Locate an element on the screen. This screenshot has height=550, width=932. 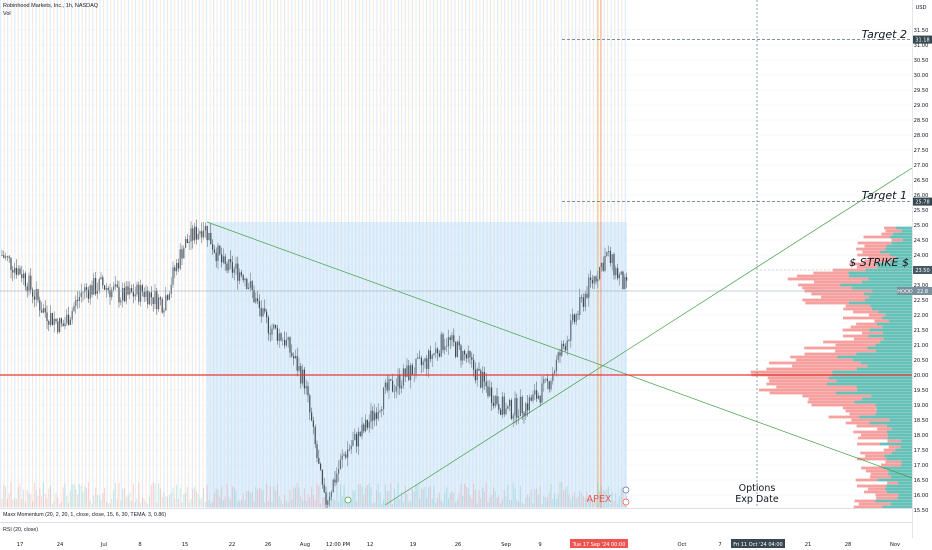
dividend-marker-icon is located at coordinates (626, 490).